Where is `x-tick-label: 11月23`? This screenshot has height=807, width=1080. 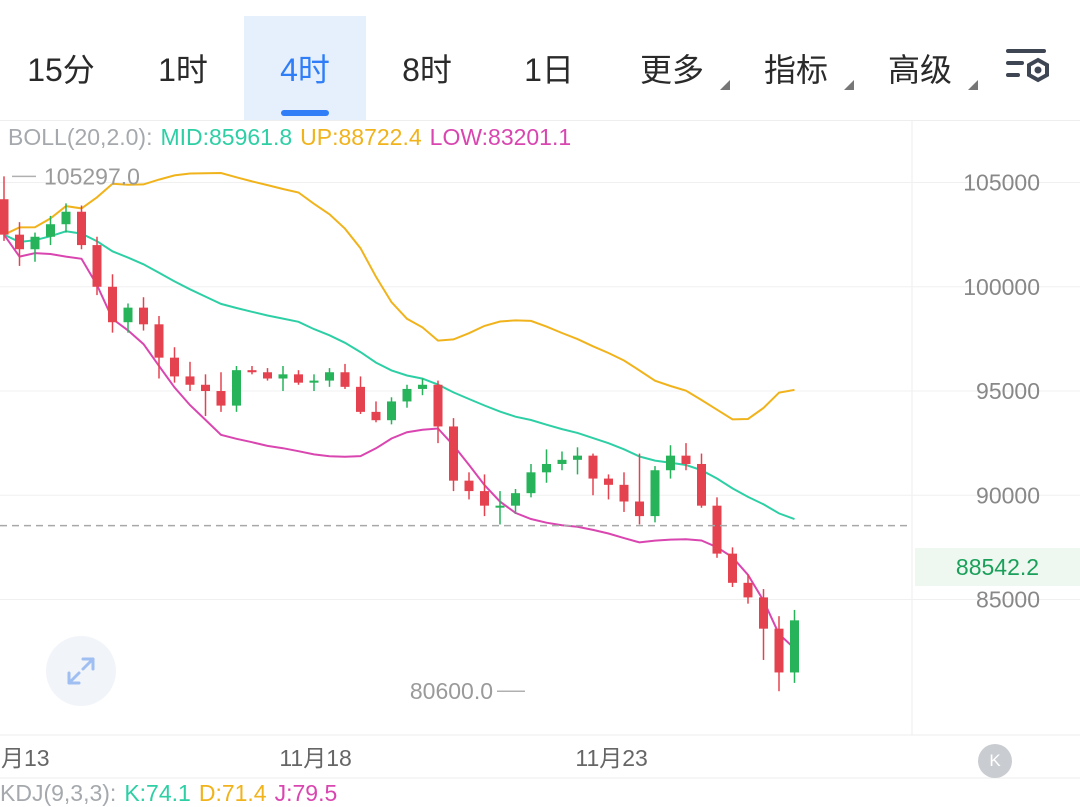
x-tick-label: 11月23 is located at coordinates (611, 758).